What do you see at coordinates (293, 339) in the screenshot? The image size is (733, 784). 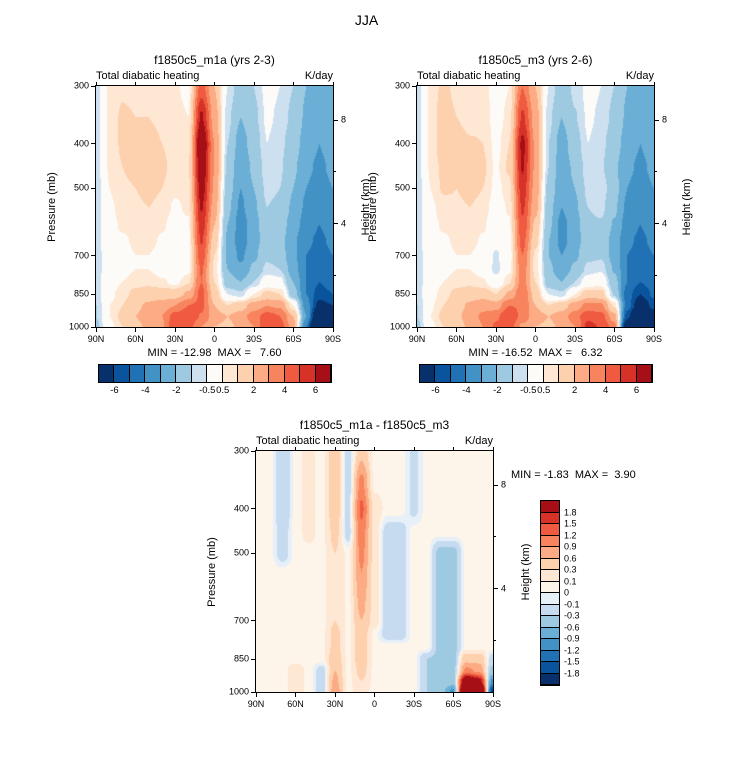 I see `x-tick-label: 60S` at bounding box center [293, 339].